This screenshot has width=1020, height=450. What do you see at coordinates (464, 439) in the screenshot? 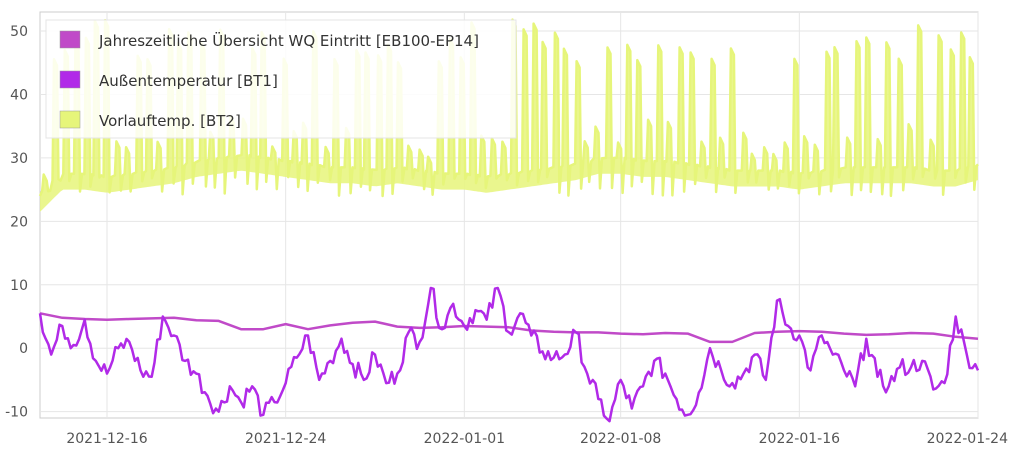
I see `x-tick-label: 2022-01-01` at bounding box center [464, 439].